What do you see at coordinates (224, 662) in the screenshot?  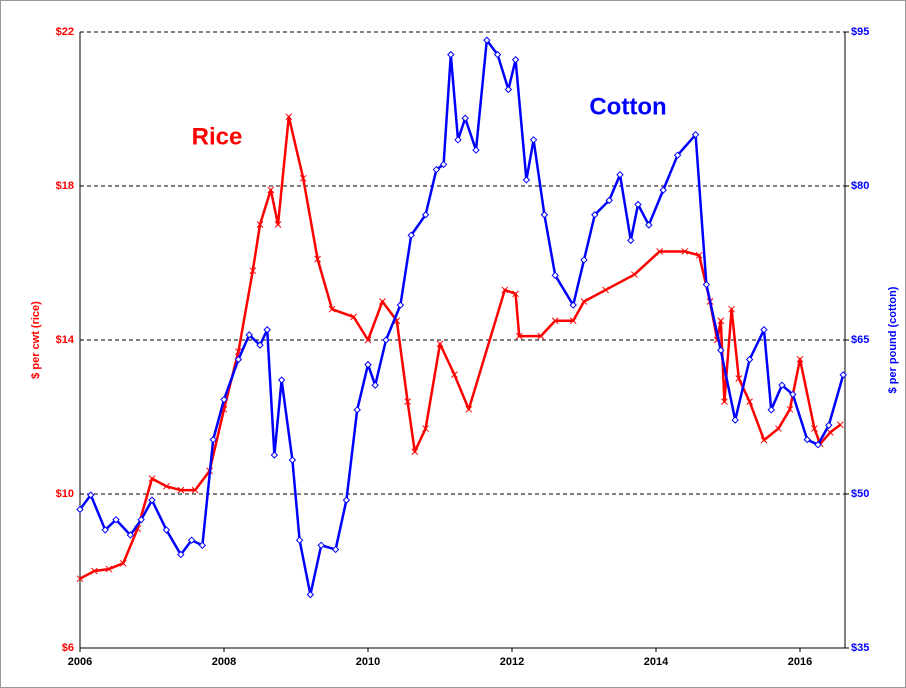 I see `x-tick-label: 2008` at bounding box center [224, 662].